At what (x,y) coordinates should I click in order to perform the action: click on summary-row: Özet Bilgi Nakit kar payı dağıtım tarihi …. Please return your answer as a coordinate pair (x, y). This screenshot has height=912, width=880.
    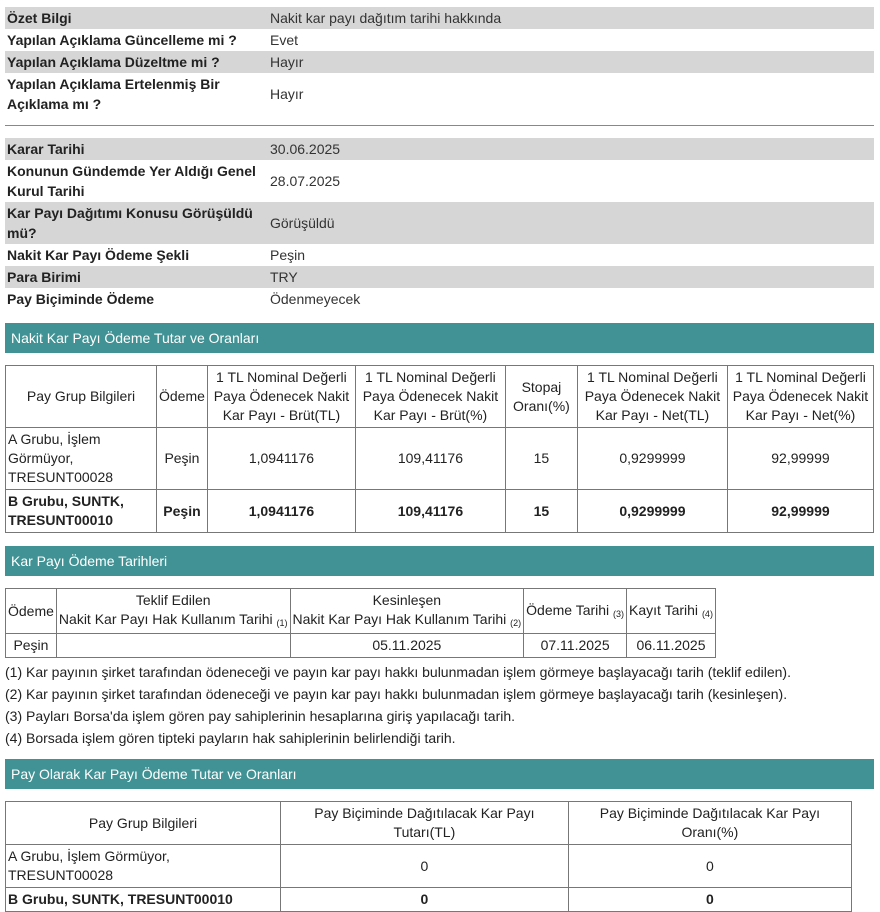
    Looking at the image, I should click on (439, 18).